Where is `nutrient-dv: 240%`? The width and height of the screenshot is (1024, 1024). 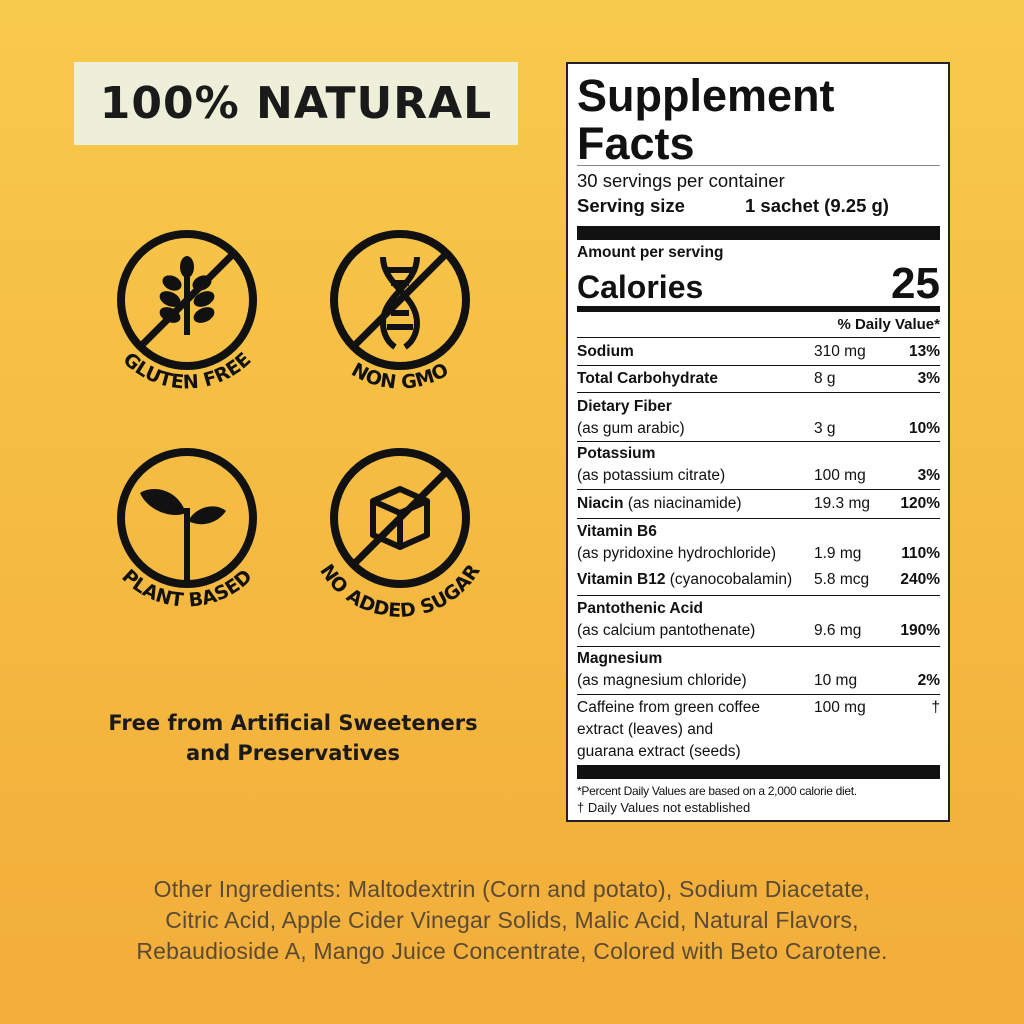 nutrient-dv: 240% is located at coordinates (920, 579).